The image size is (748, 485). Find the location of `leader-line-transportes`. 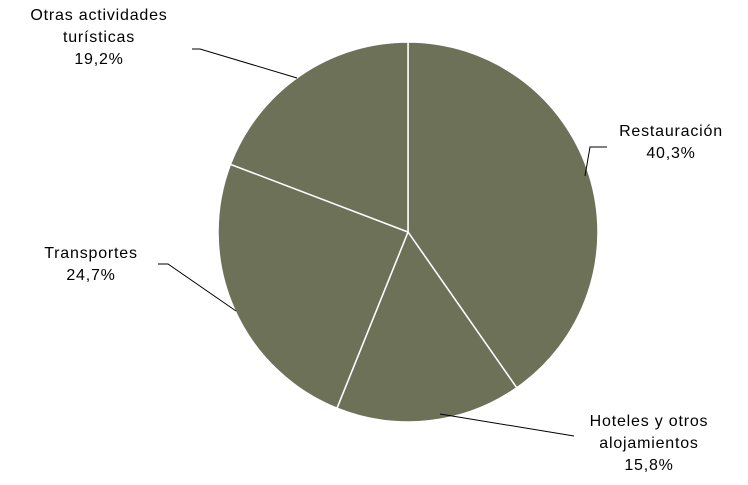

leader-line-transportes is located at coordinates (197, 287).